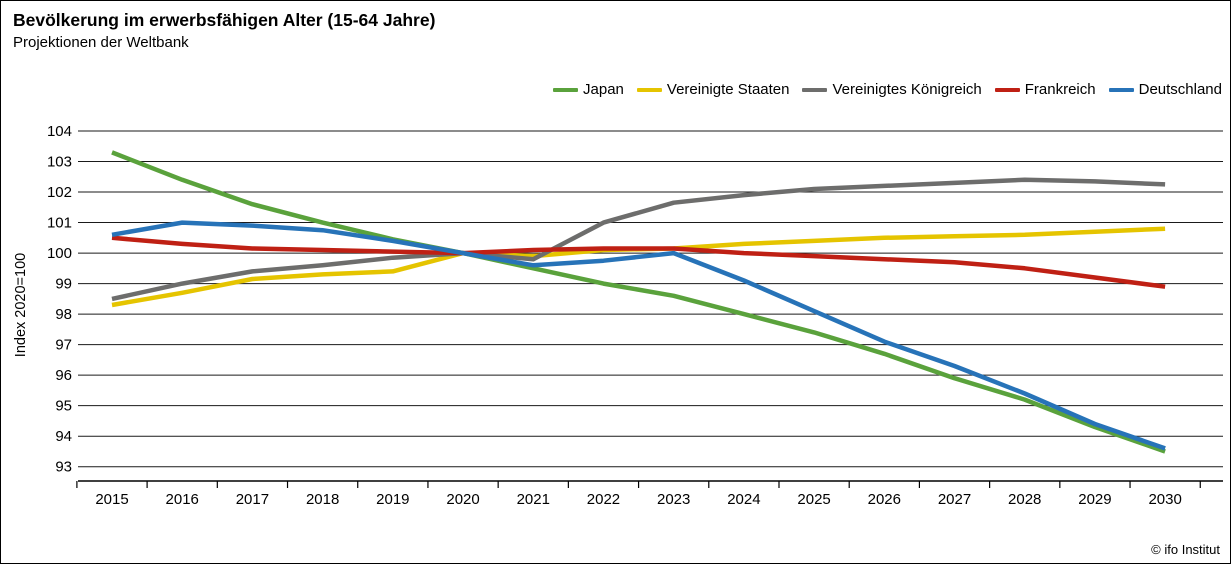 The height and width of the screenshot is (564, 1231). What do you see at coordinates (1121, 89) in the screenshot?
I see `legend-swatch-deutschland` at bounding box center [1121, 89].